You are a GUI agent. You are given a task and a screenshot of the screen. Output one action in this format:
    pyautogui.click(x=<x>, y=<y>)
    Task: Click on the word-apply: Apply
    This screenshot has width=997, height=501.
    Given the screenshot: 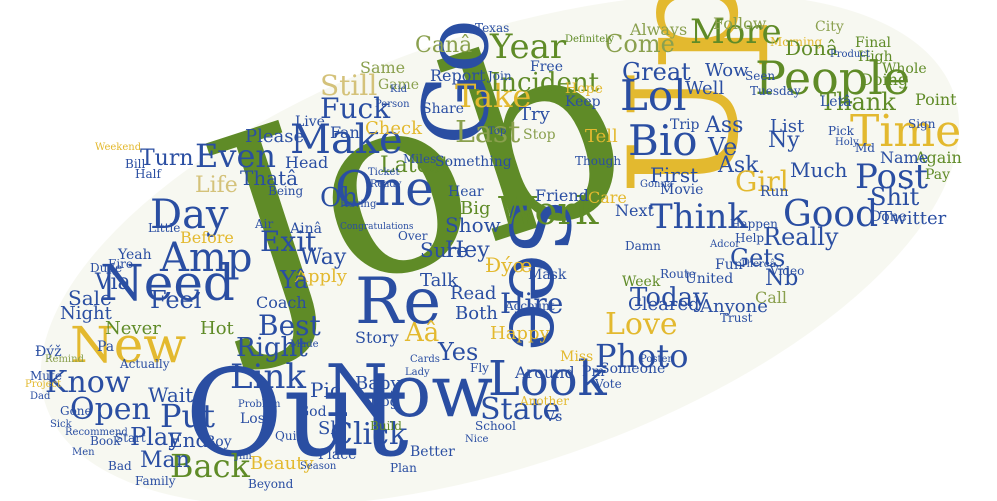 What is the action you would take?
    pyautogui.click(x=321, y=276)
    